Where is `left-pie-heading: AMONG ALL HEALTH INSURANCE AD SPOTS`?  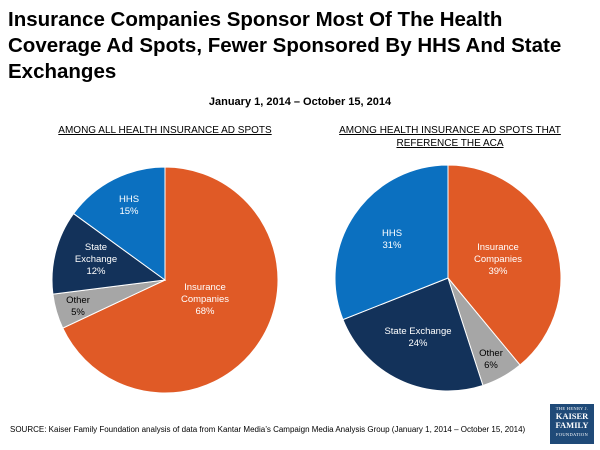
left-pie-heading: AMONG ALL HEALTH INSURANCE AD SPOTS is located at coordinates (165, 130).